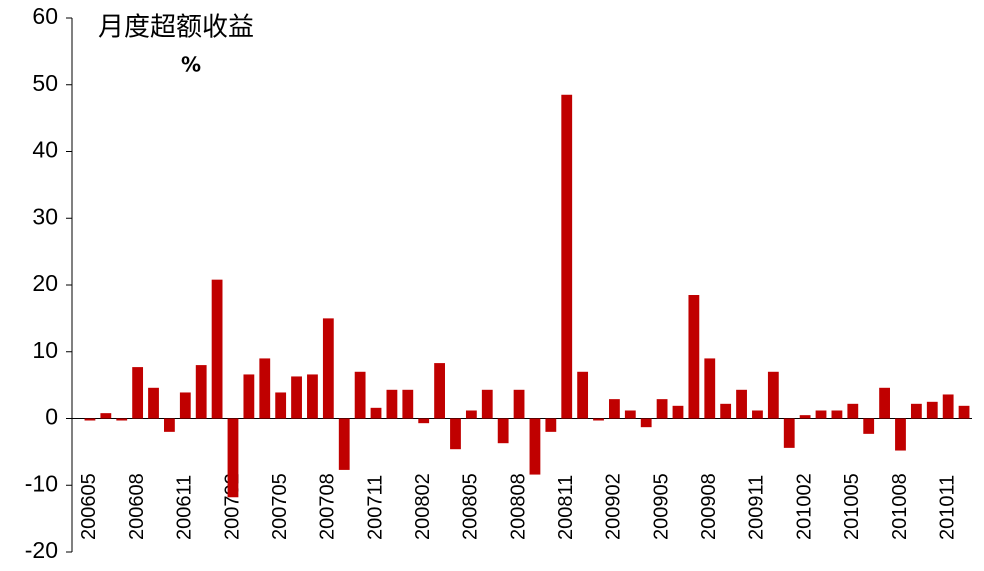  Describe the element at coordinates (518, 506) in the screenshot. I see `x-tick-label: 200808` at that location.